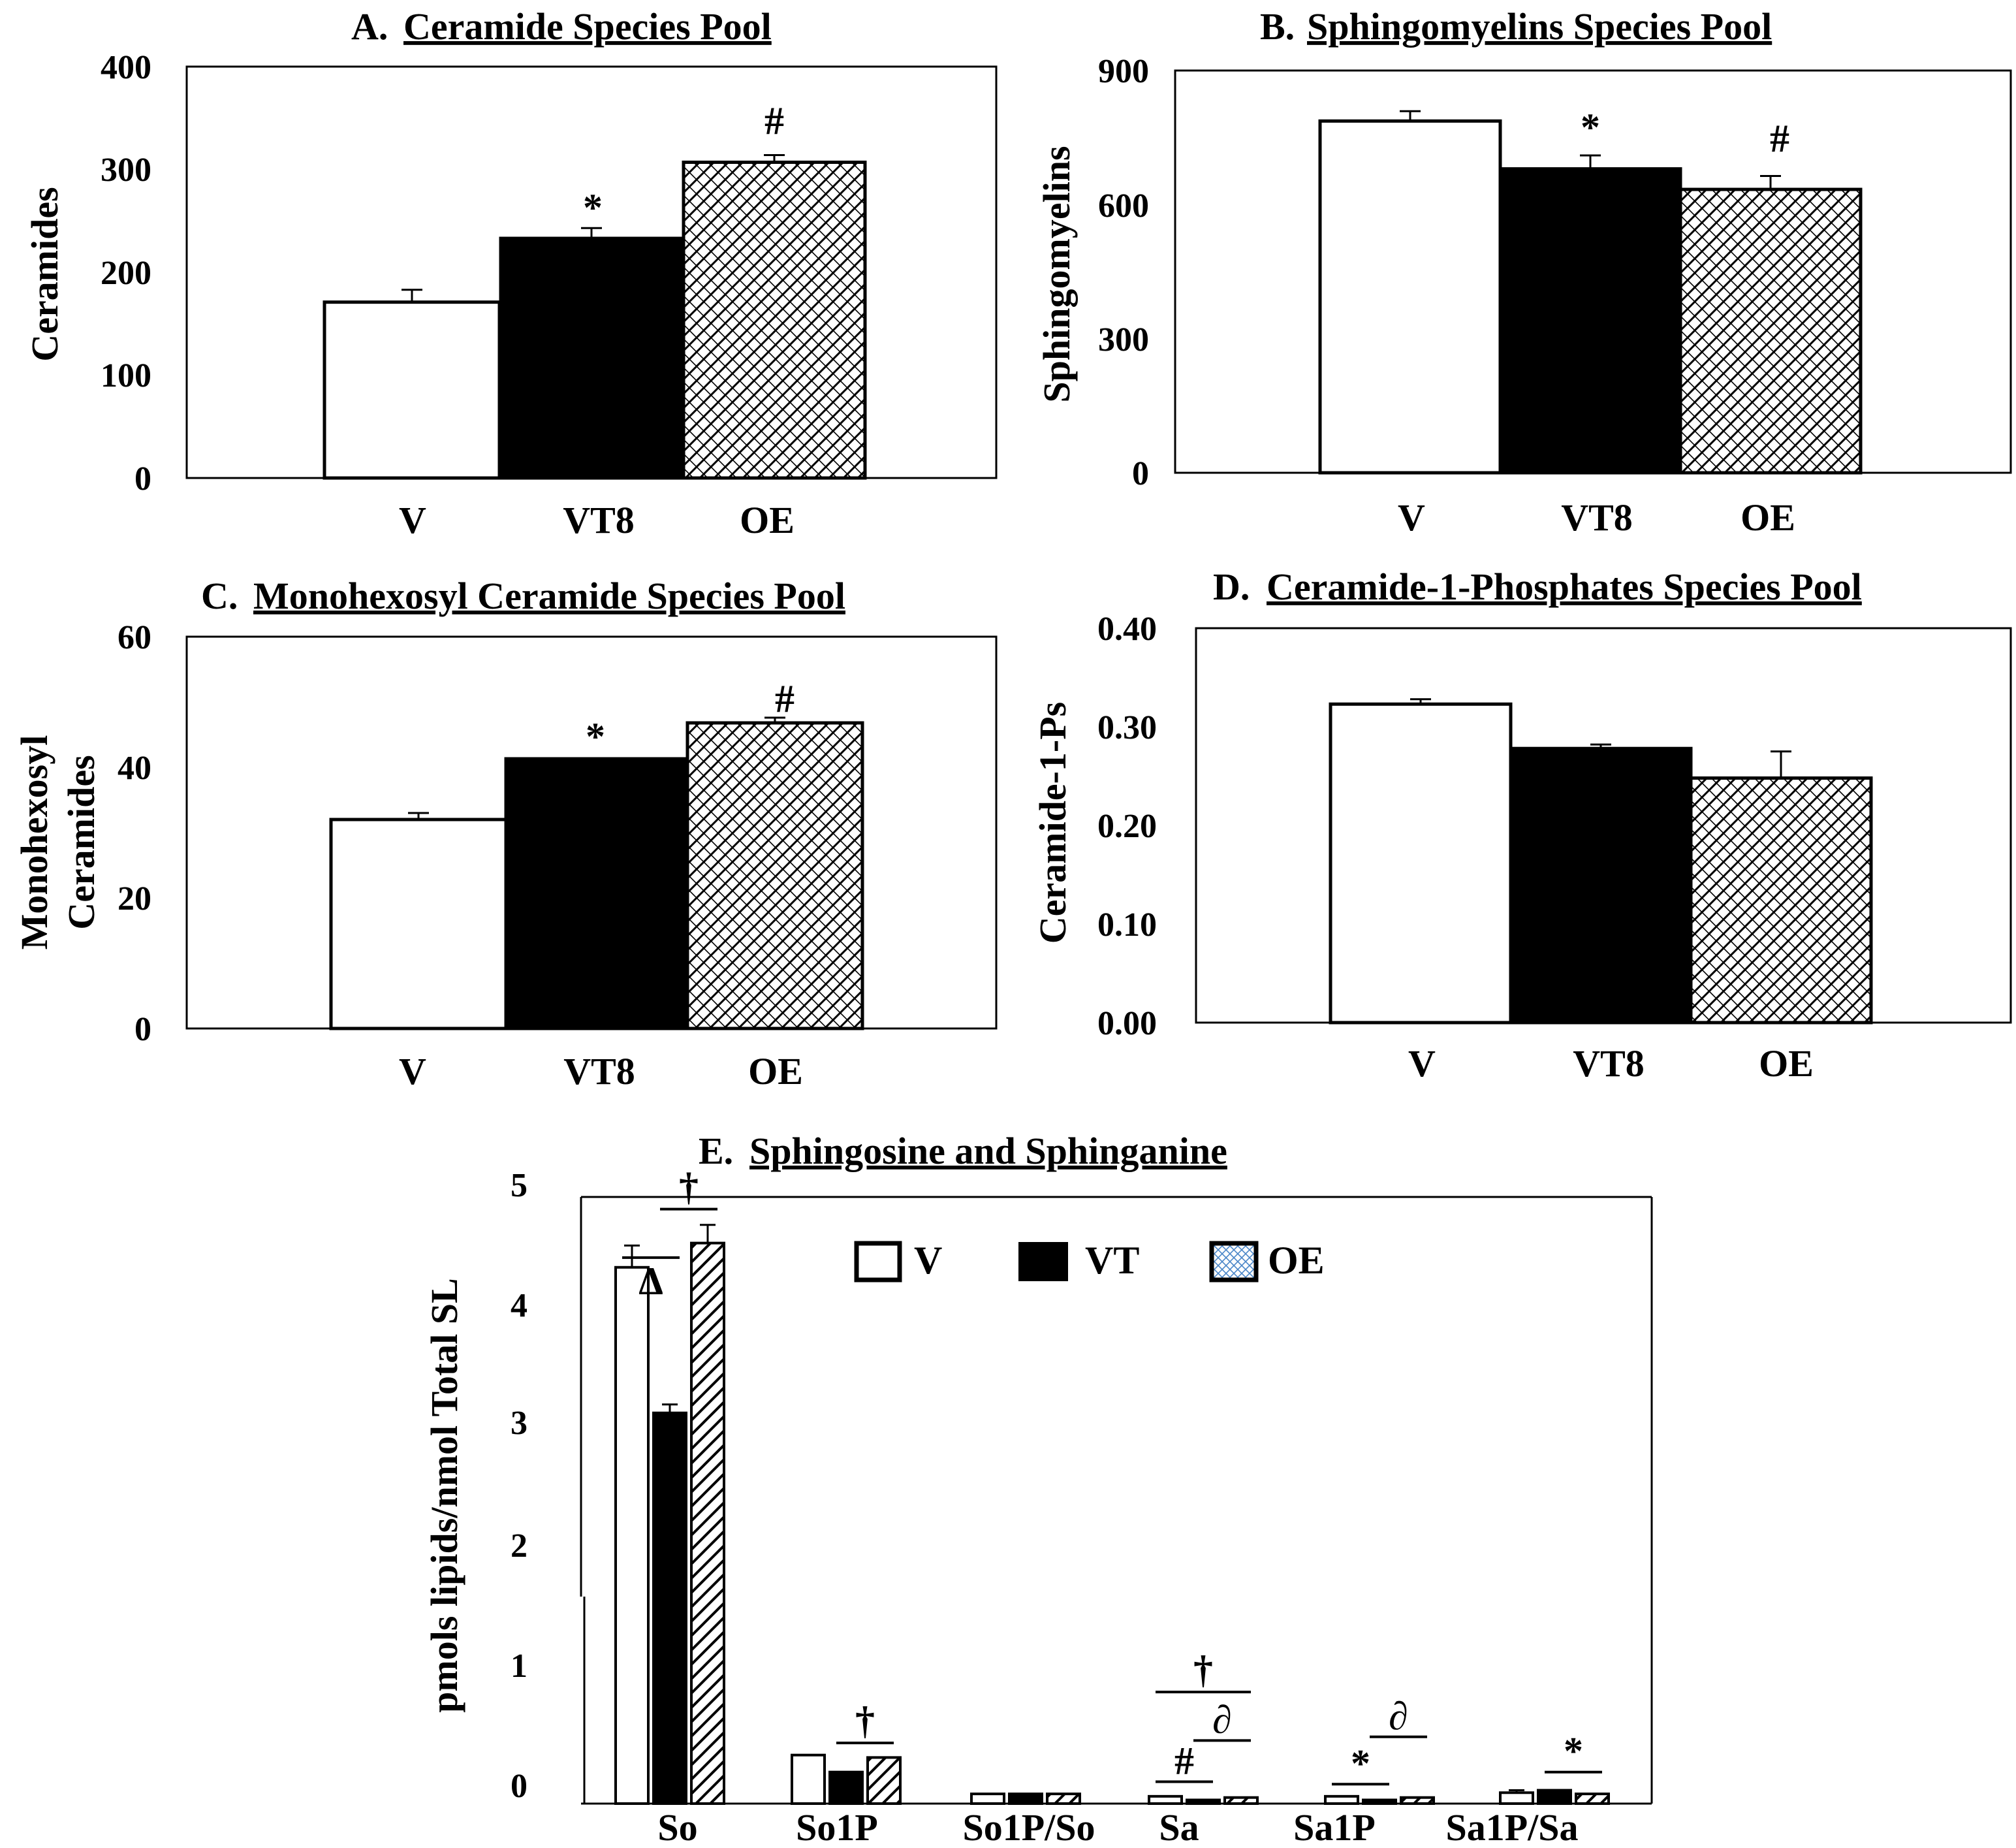  I want to click on panel-c-bar-vt8, so click(596, 893).